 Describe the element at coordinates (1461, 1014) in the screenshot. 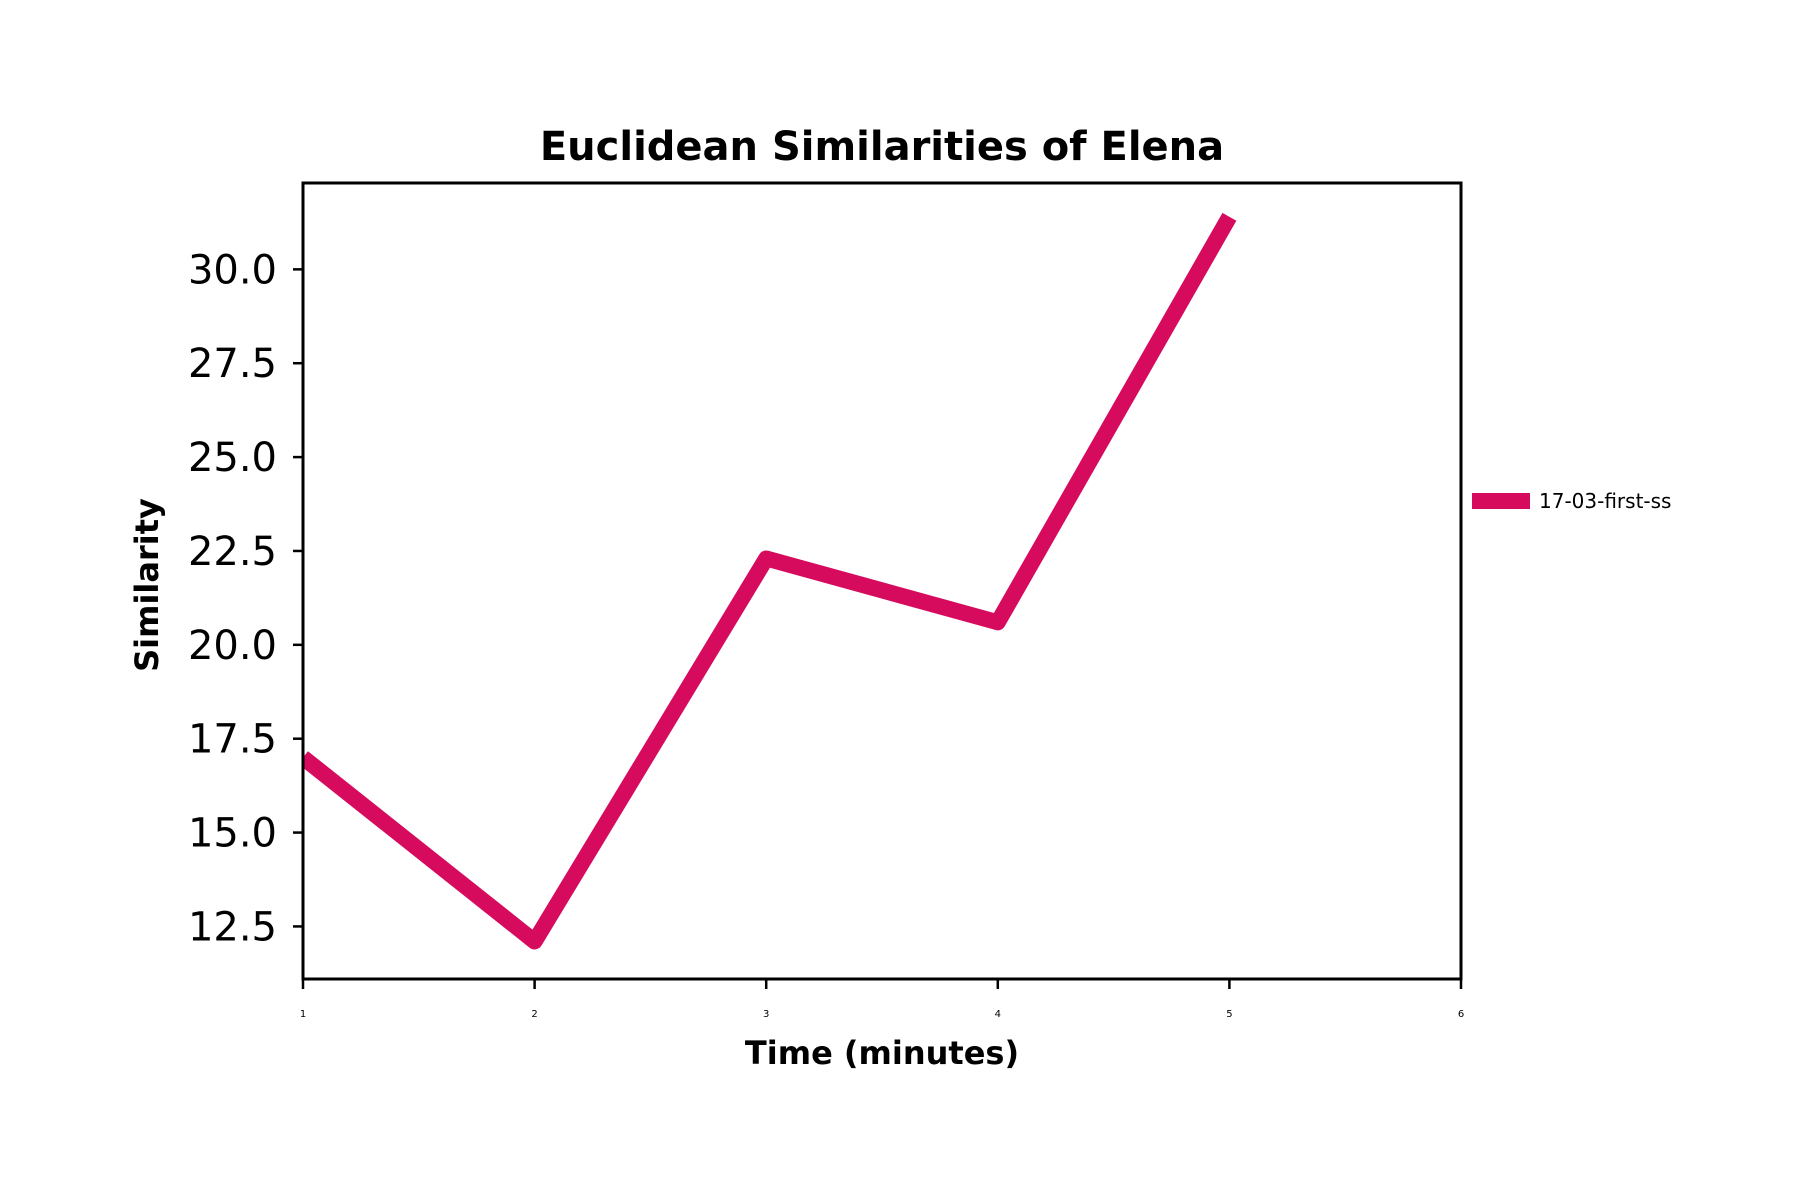

I see `x-tick-label: 6` at that location.